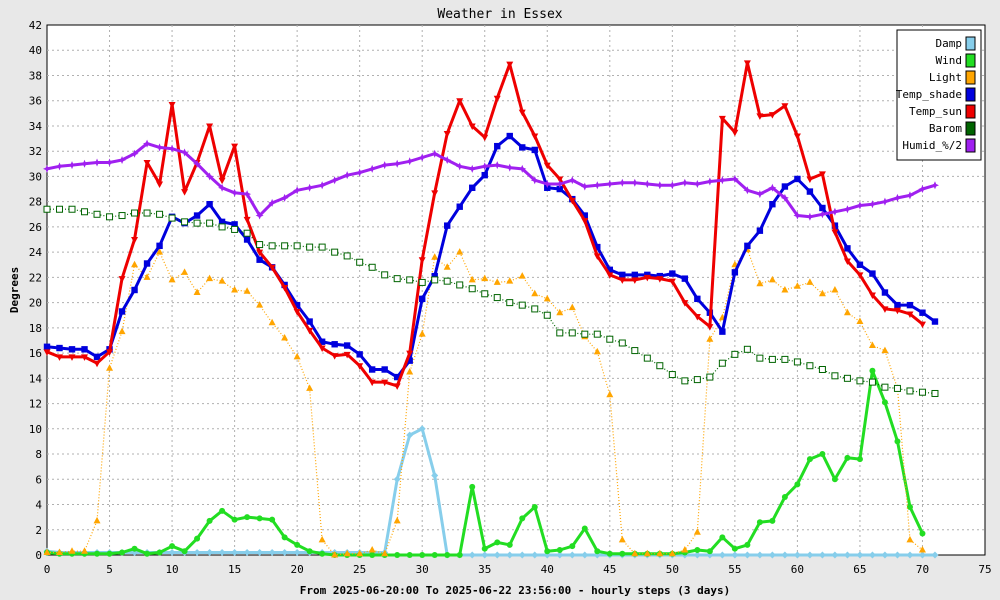 The height and width of the screenshot is (600, 1000). What do you see at coordinates (14, 290) in the screenshot?
I see `y-axis-label: Degrees` at bounding box center [14, 290].